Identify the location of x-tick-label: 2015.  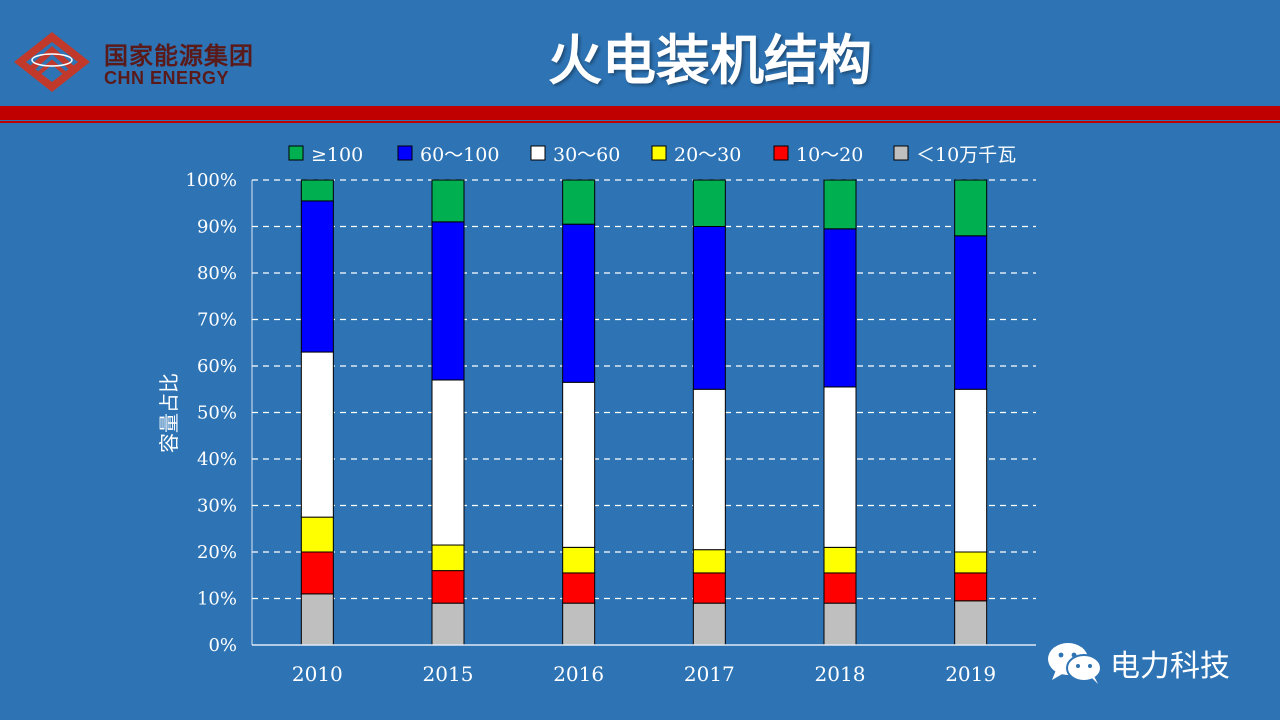
(448, 674).